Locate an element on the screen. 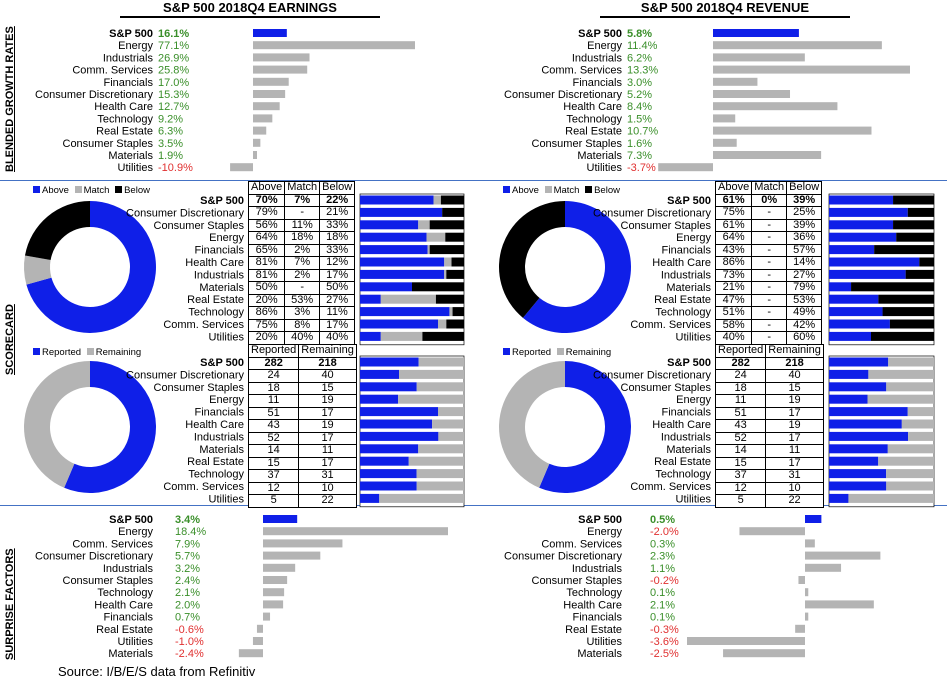 This screenshot has height=683, width=947. revenue-scorecard-label-financials: Financials is located at coordinates (686, 251).